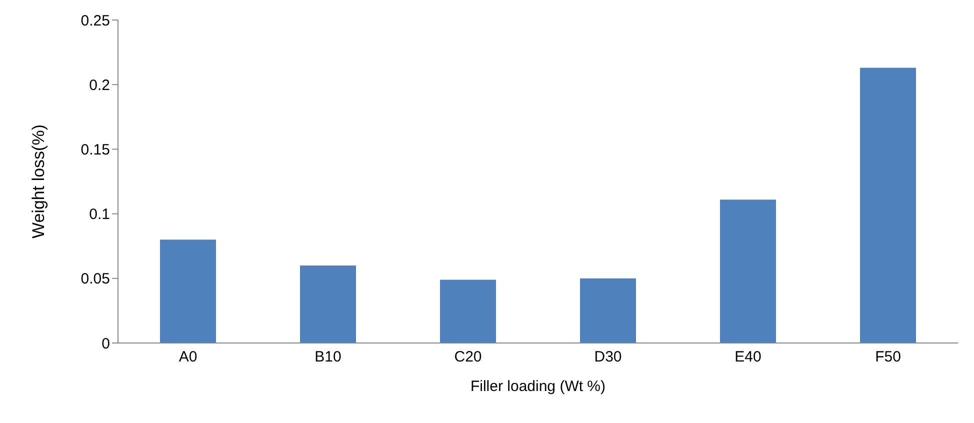 Image resolution: width=974 pixels, height=423 pixels. What do you see at coordinates (95, 21) in the screenshot?
I see `y-tick-label: 0.25` at bounding box center [95, 21].